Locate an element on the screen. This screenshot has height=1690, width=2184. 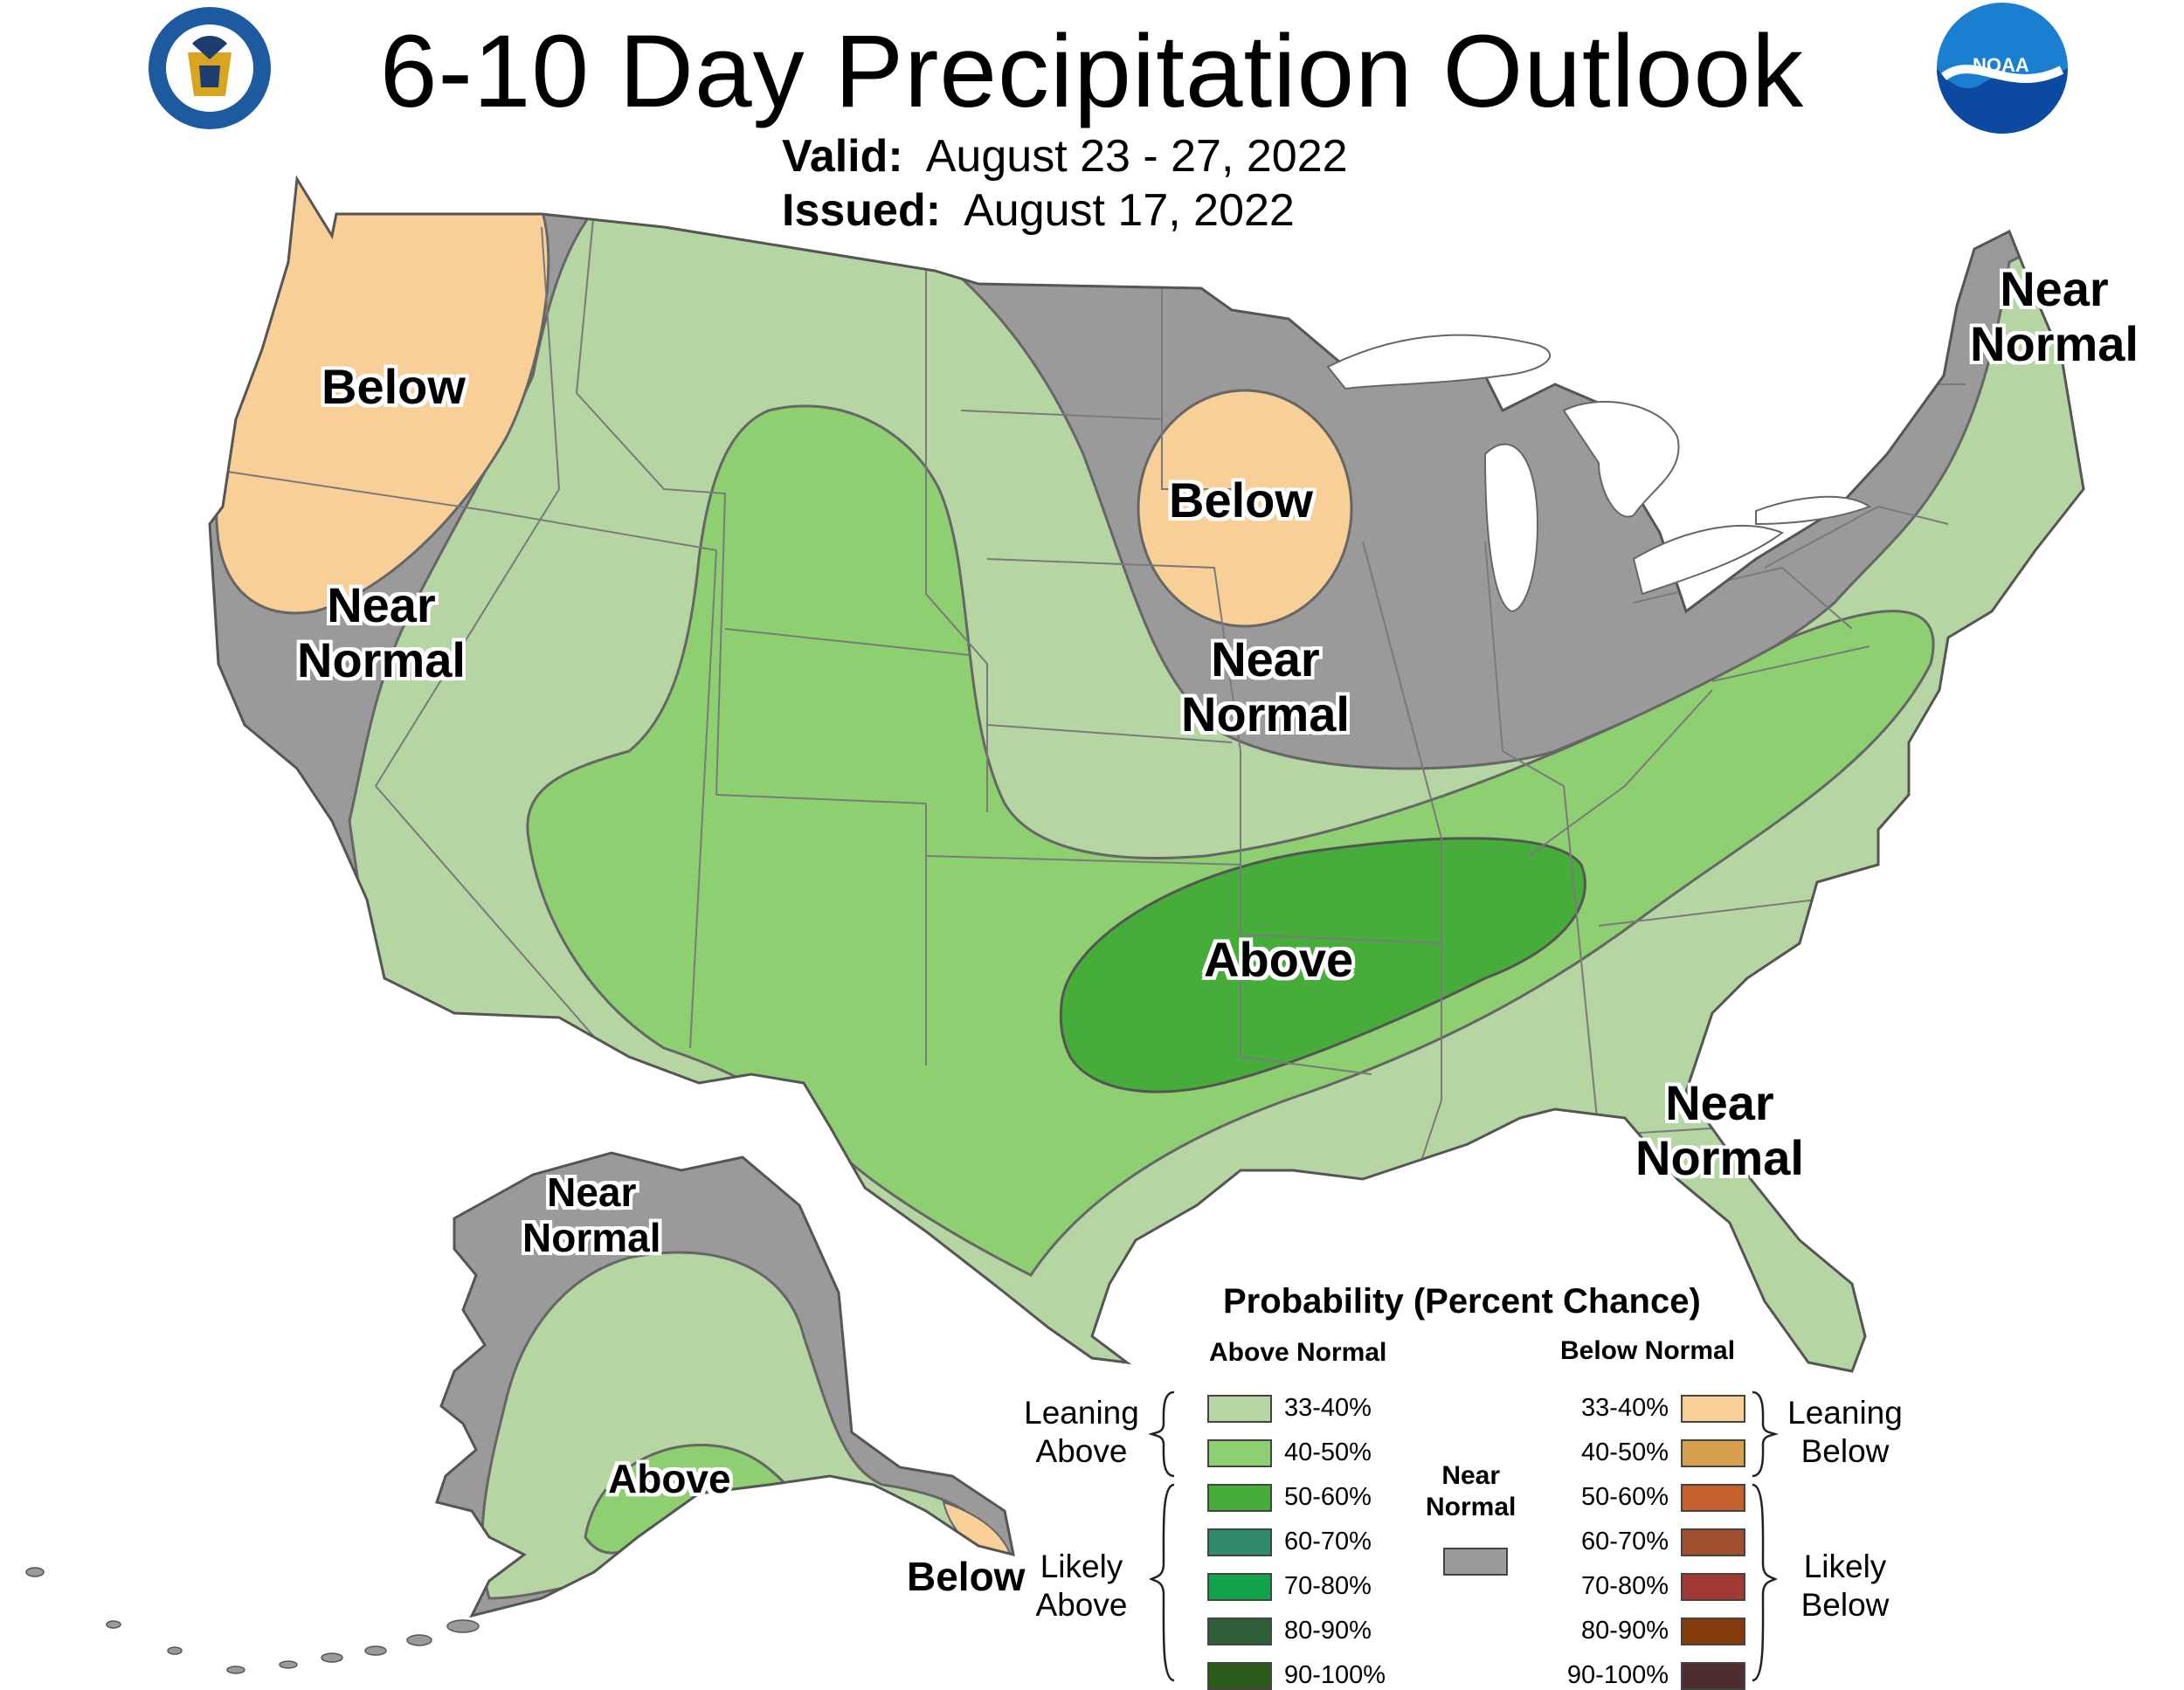
label-midwest-below: Below is located at coordinates (1241, 500).